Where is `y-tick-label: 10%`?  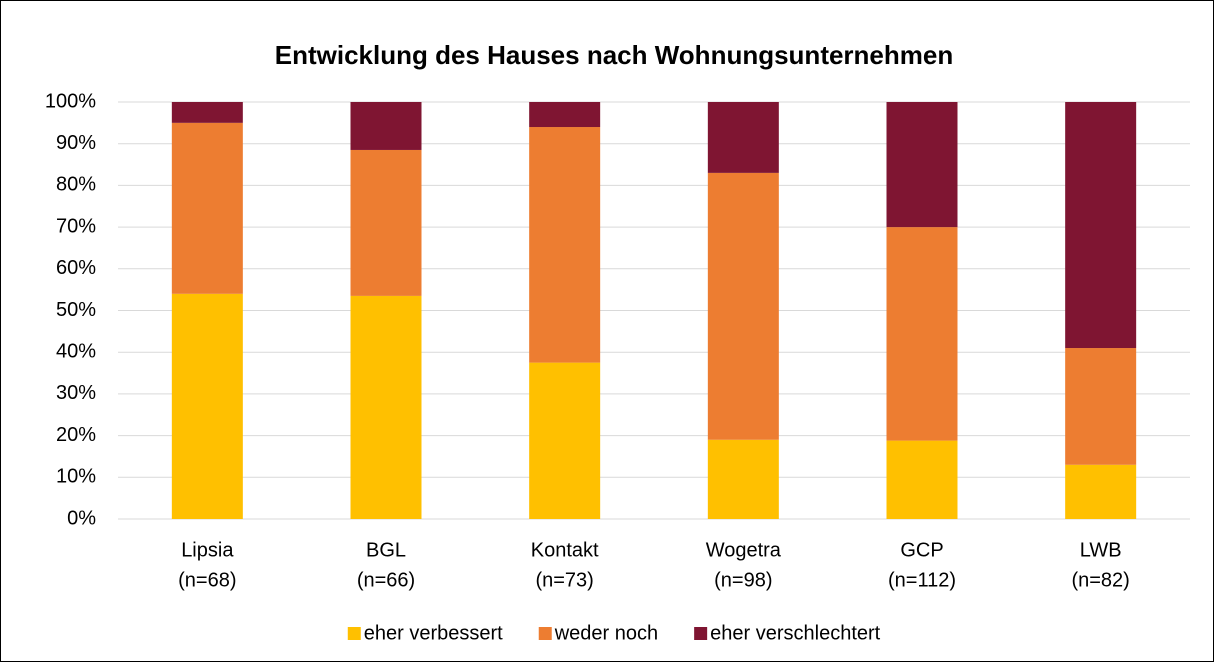 y-tick-label: 10% is located at coordinates (76, 477).